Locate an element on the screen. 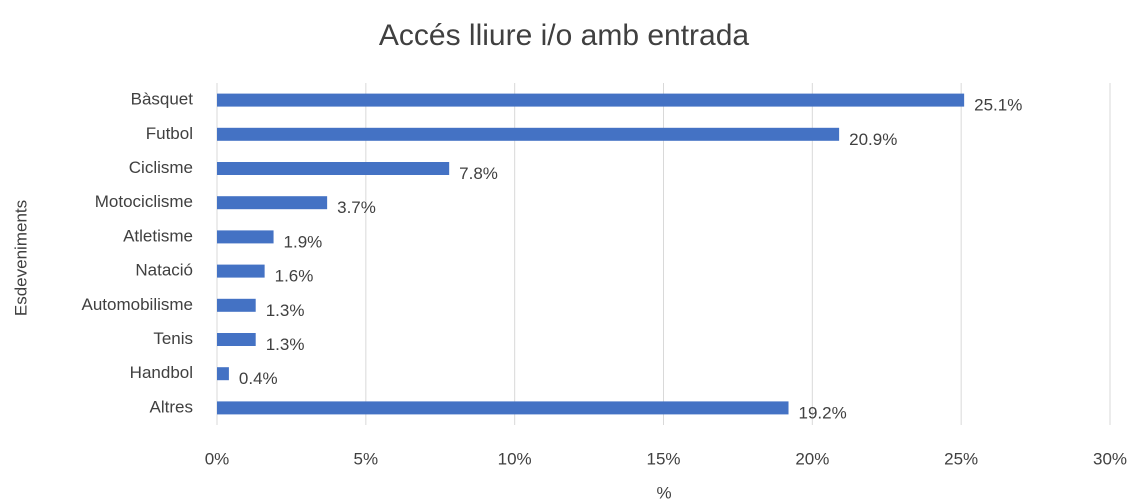 The image size is (1134, 504). data-label: 7.8% is located at coordinates (478, 173).